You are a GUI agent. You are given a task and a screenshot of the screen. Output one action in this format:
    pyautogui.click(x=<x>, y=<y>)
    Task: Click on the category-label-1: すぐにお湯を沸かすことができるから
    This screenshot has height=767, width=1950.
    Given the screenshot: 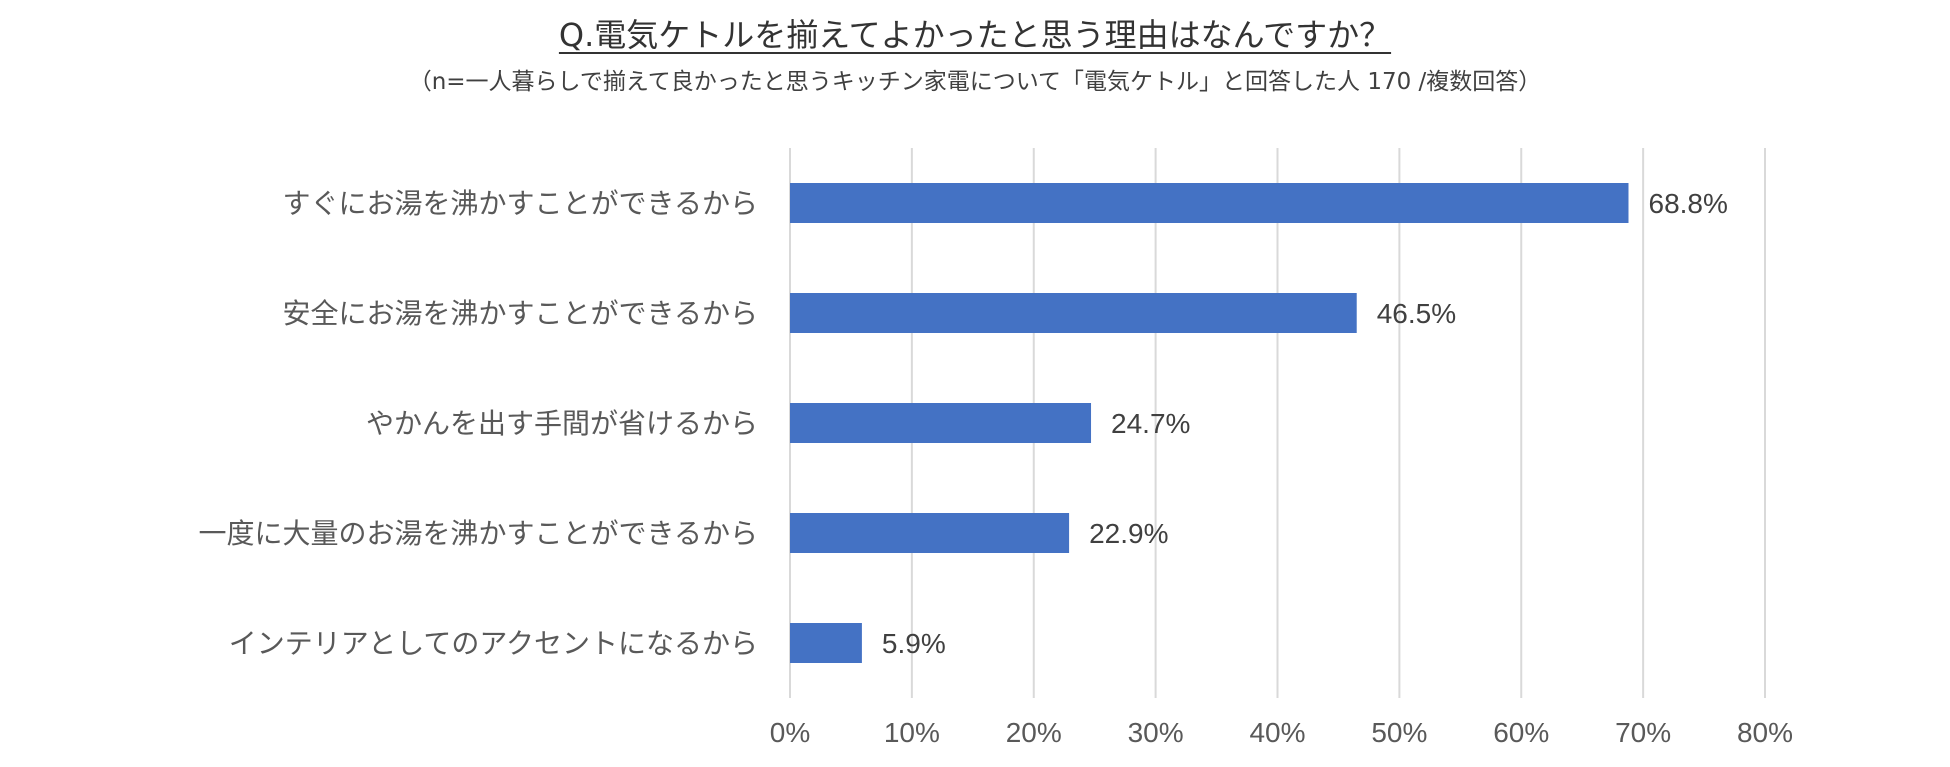 What is the action you would take?
    pyautogui.click(x=520, y=203)
    